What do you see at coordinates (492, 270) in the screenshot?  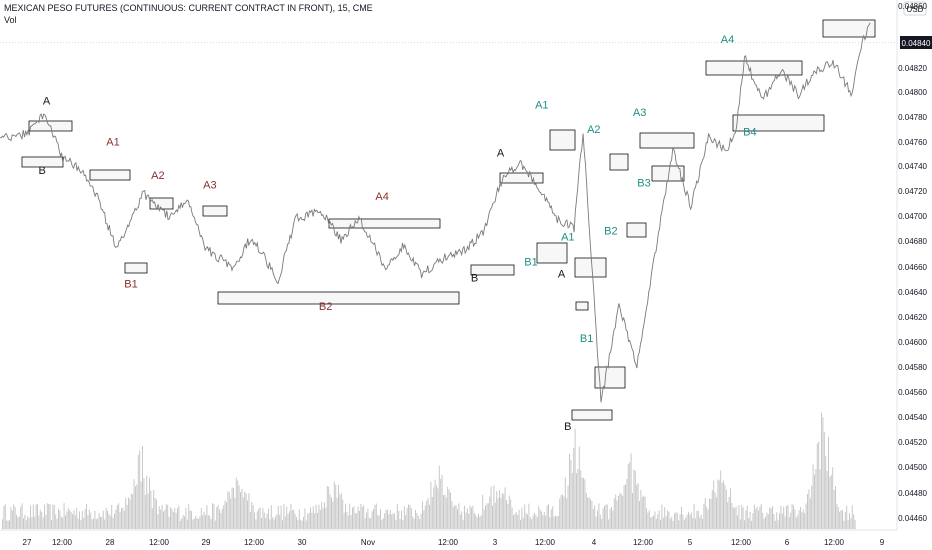 I see `wave-box` at bounding box center [492, 270].